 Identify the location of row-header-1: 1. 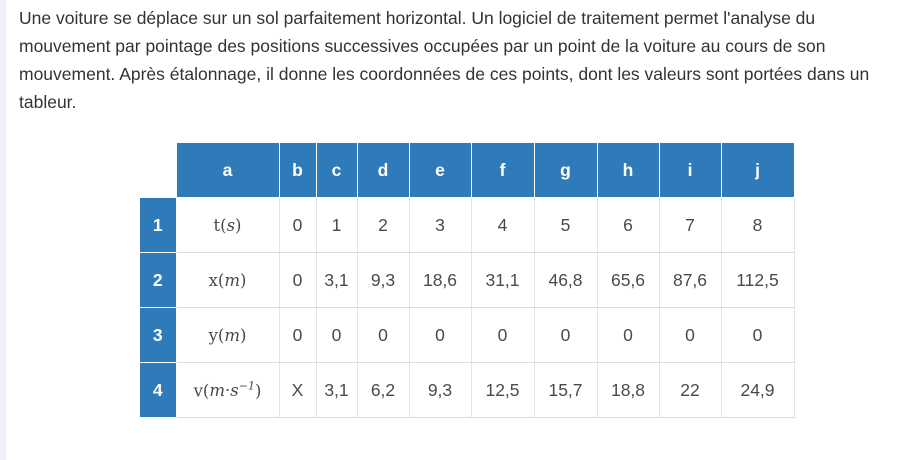
(158, 225).